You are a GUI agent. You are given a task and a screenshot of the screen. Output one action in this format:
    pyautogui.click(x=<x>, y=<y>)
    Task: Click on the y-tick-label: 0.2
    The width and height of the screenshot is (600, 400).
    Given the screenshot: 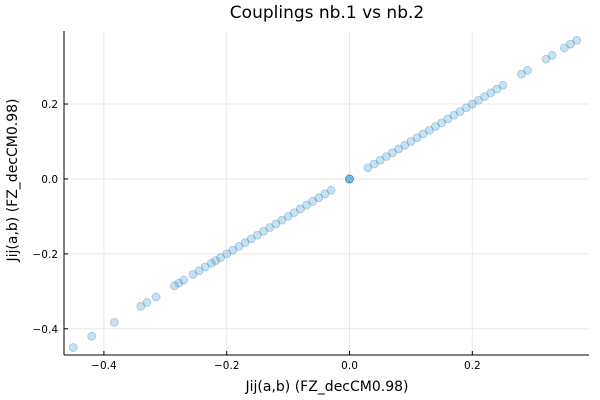 What is the action you would take?
    pyautogui.click(x=49, y=105)
    